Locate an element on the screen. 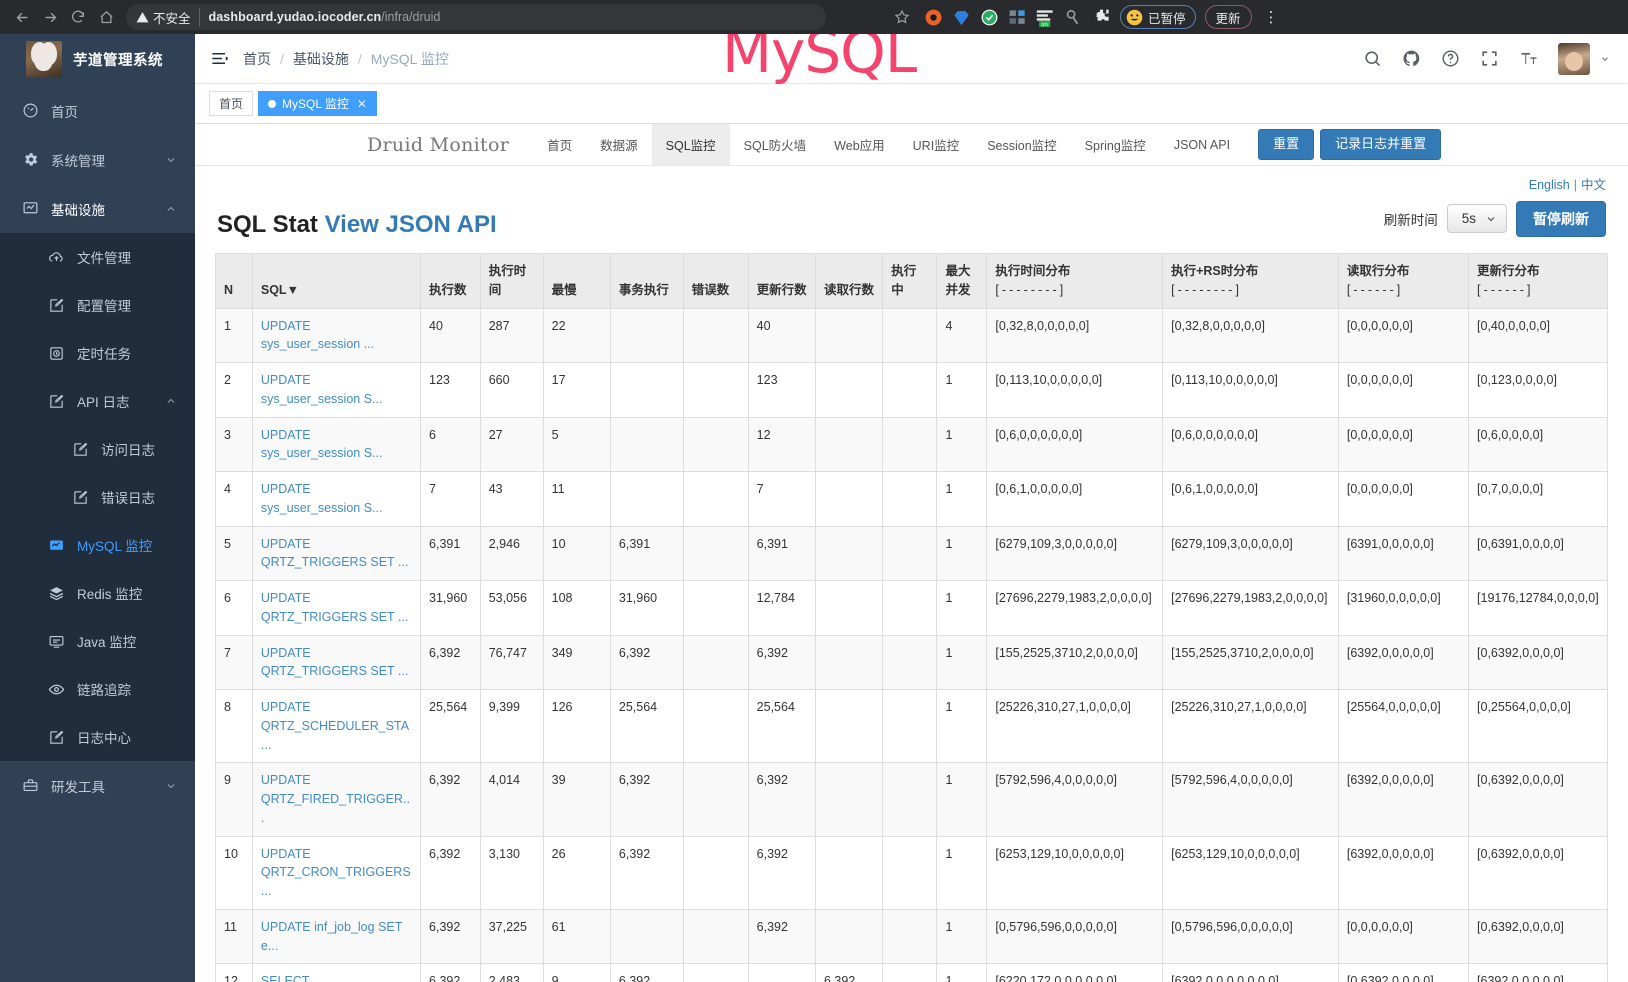  lang-english-link: English is located at coordinates (1549, 185).